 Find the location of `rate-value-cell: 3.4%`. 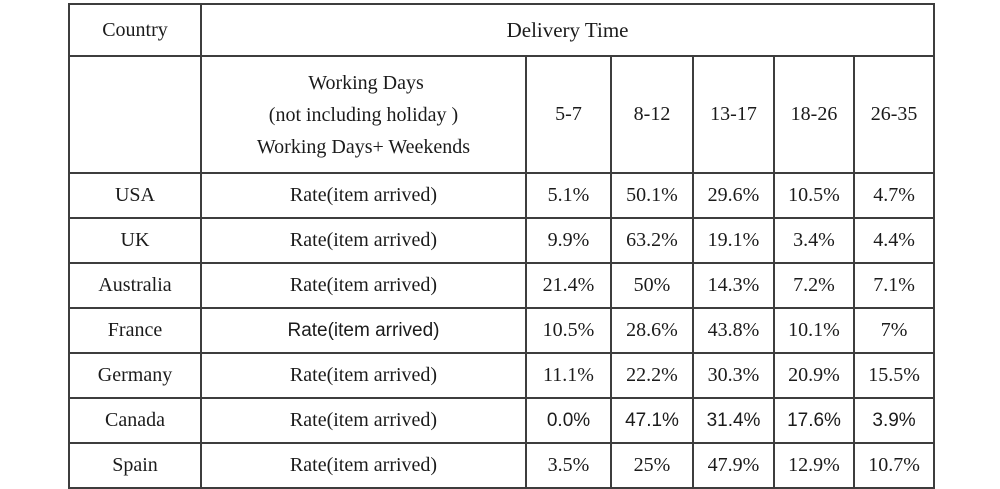

rate-value-cell: 3.4% is located at coordinates (814, 240).